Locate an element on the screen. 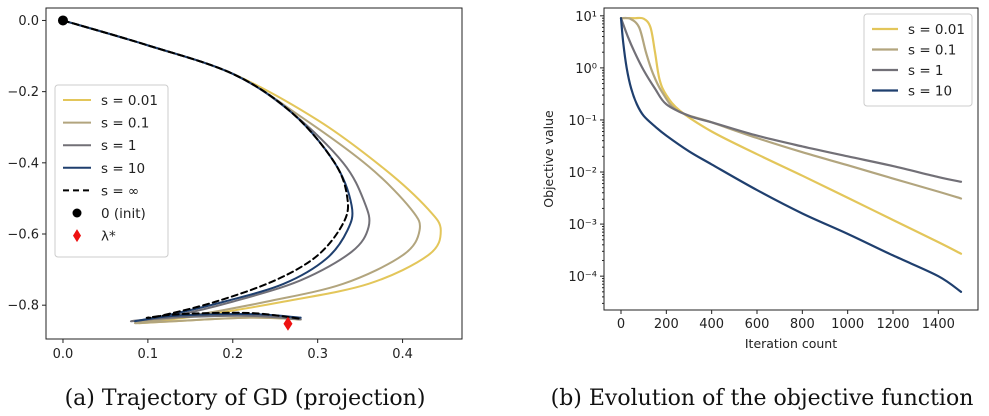 The height and width of the screenshot is (416, 989). x-tick-label: 600 is located at coordinates (757, 324).